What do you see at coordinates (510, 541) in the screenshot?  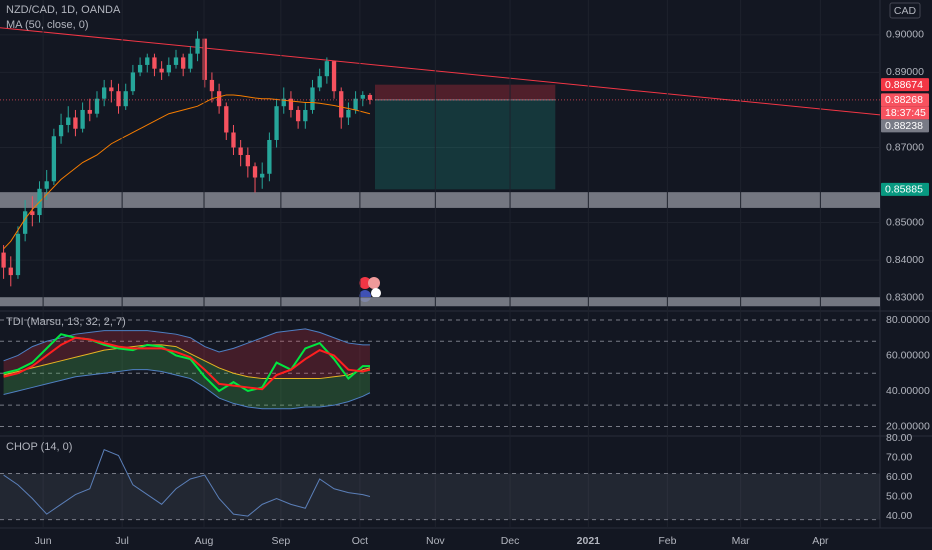 I see `x-tick-label: Dec` at bounding box center [510, 541].